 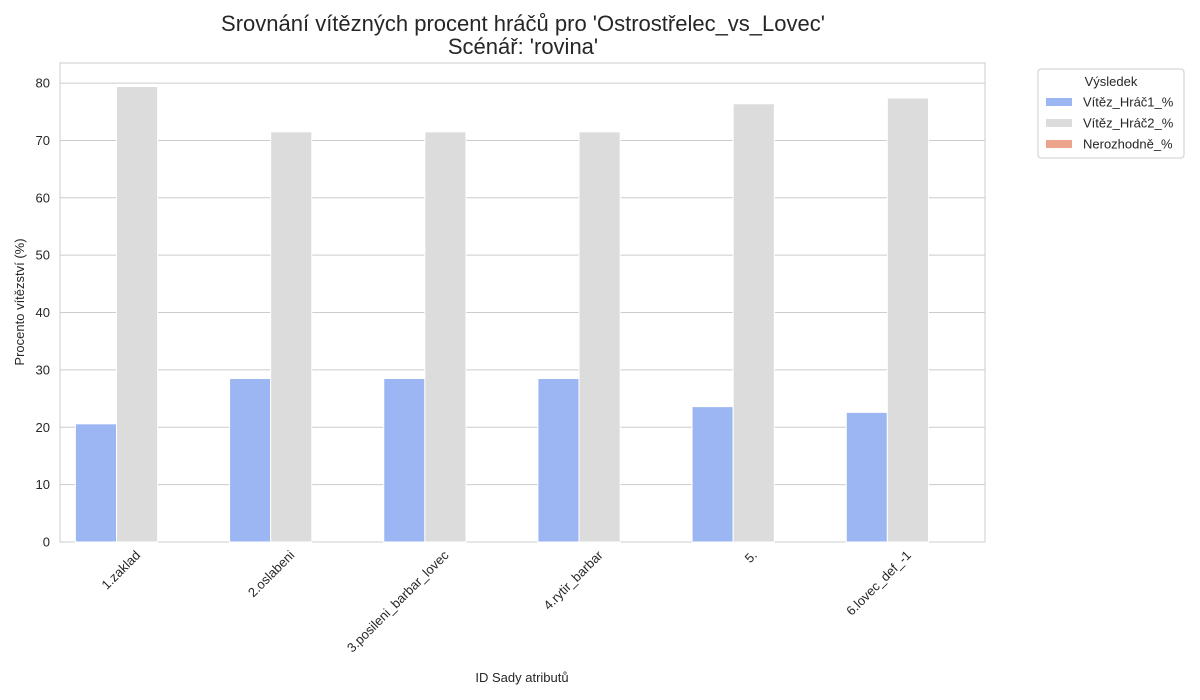 What do you see at coordinates (1128, 102) in the screenshot?
I see `legend-entry: Vítěz_Hráč1_%` at bounding box center [1128, 102].